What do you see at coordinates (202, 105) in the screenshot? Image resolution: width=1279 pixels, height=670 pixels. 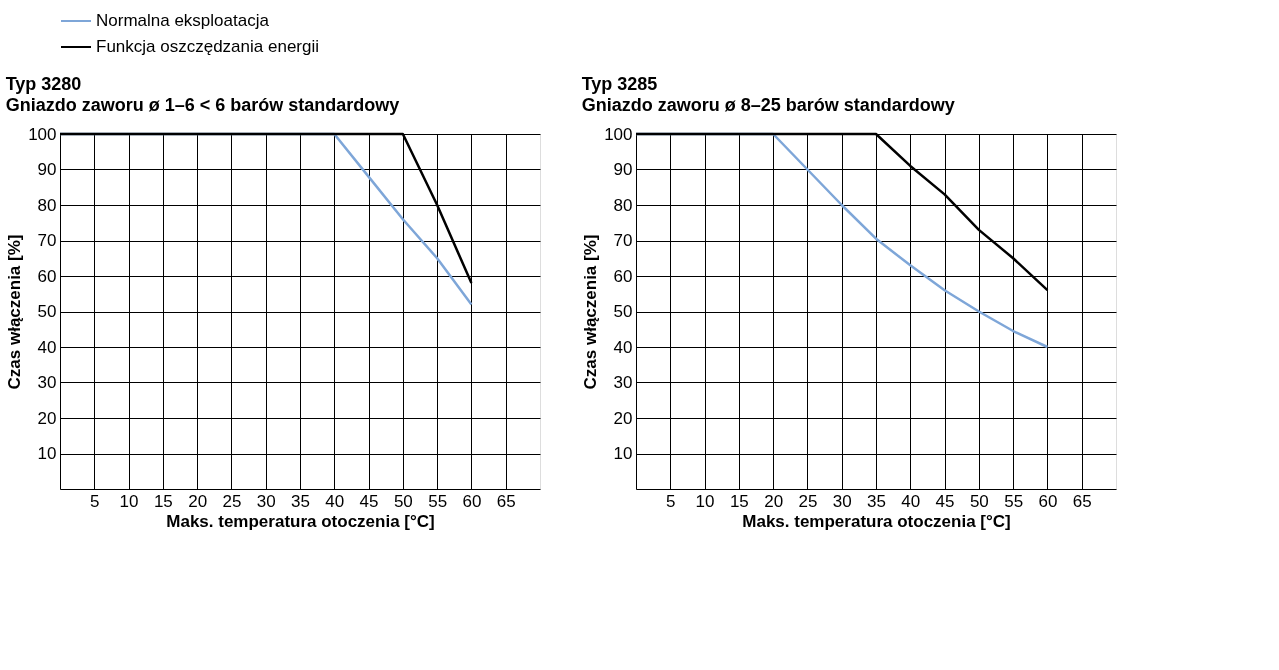 I see `chart-subtitle: Gniazdo zaworu ø 1–6 < 6 barów standardowy` at bounding box center [202, 105].